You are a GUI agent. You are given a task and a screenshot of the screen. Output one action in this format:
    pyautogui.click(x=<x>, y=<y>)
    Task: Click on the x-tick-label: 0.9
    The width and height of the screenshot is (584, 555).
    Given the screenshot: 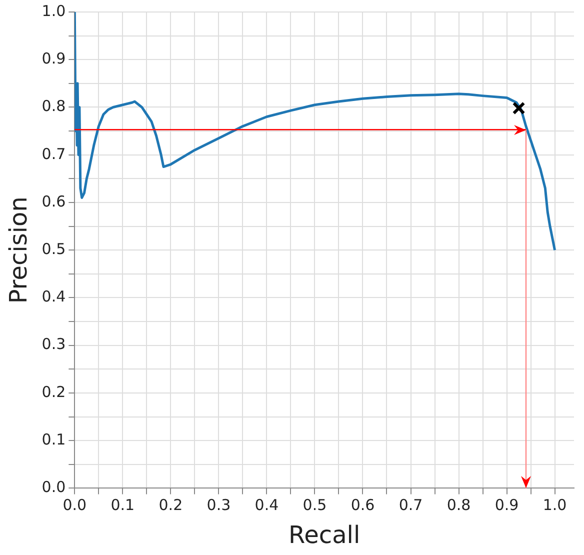 What is the action you would take?
    pyautogui.click(x=506, y=505)
    